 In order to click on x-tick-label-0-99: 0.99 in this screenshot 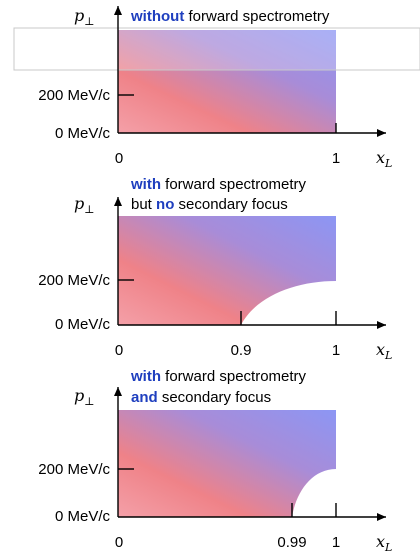, I will do `click(291, 542)`.